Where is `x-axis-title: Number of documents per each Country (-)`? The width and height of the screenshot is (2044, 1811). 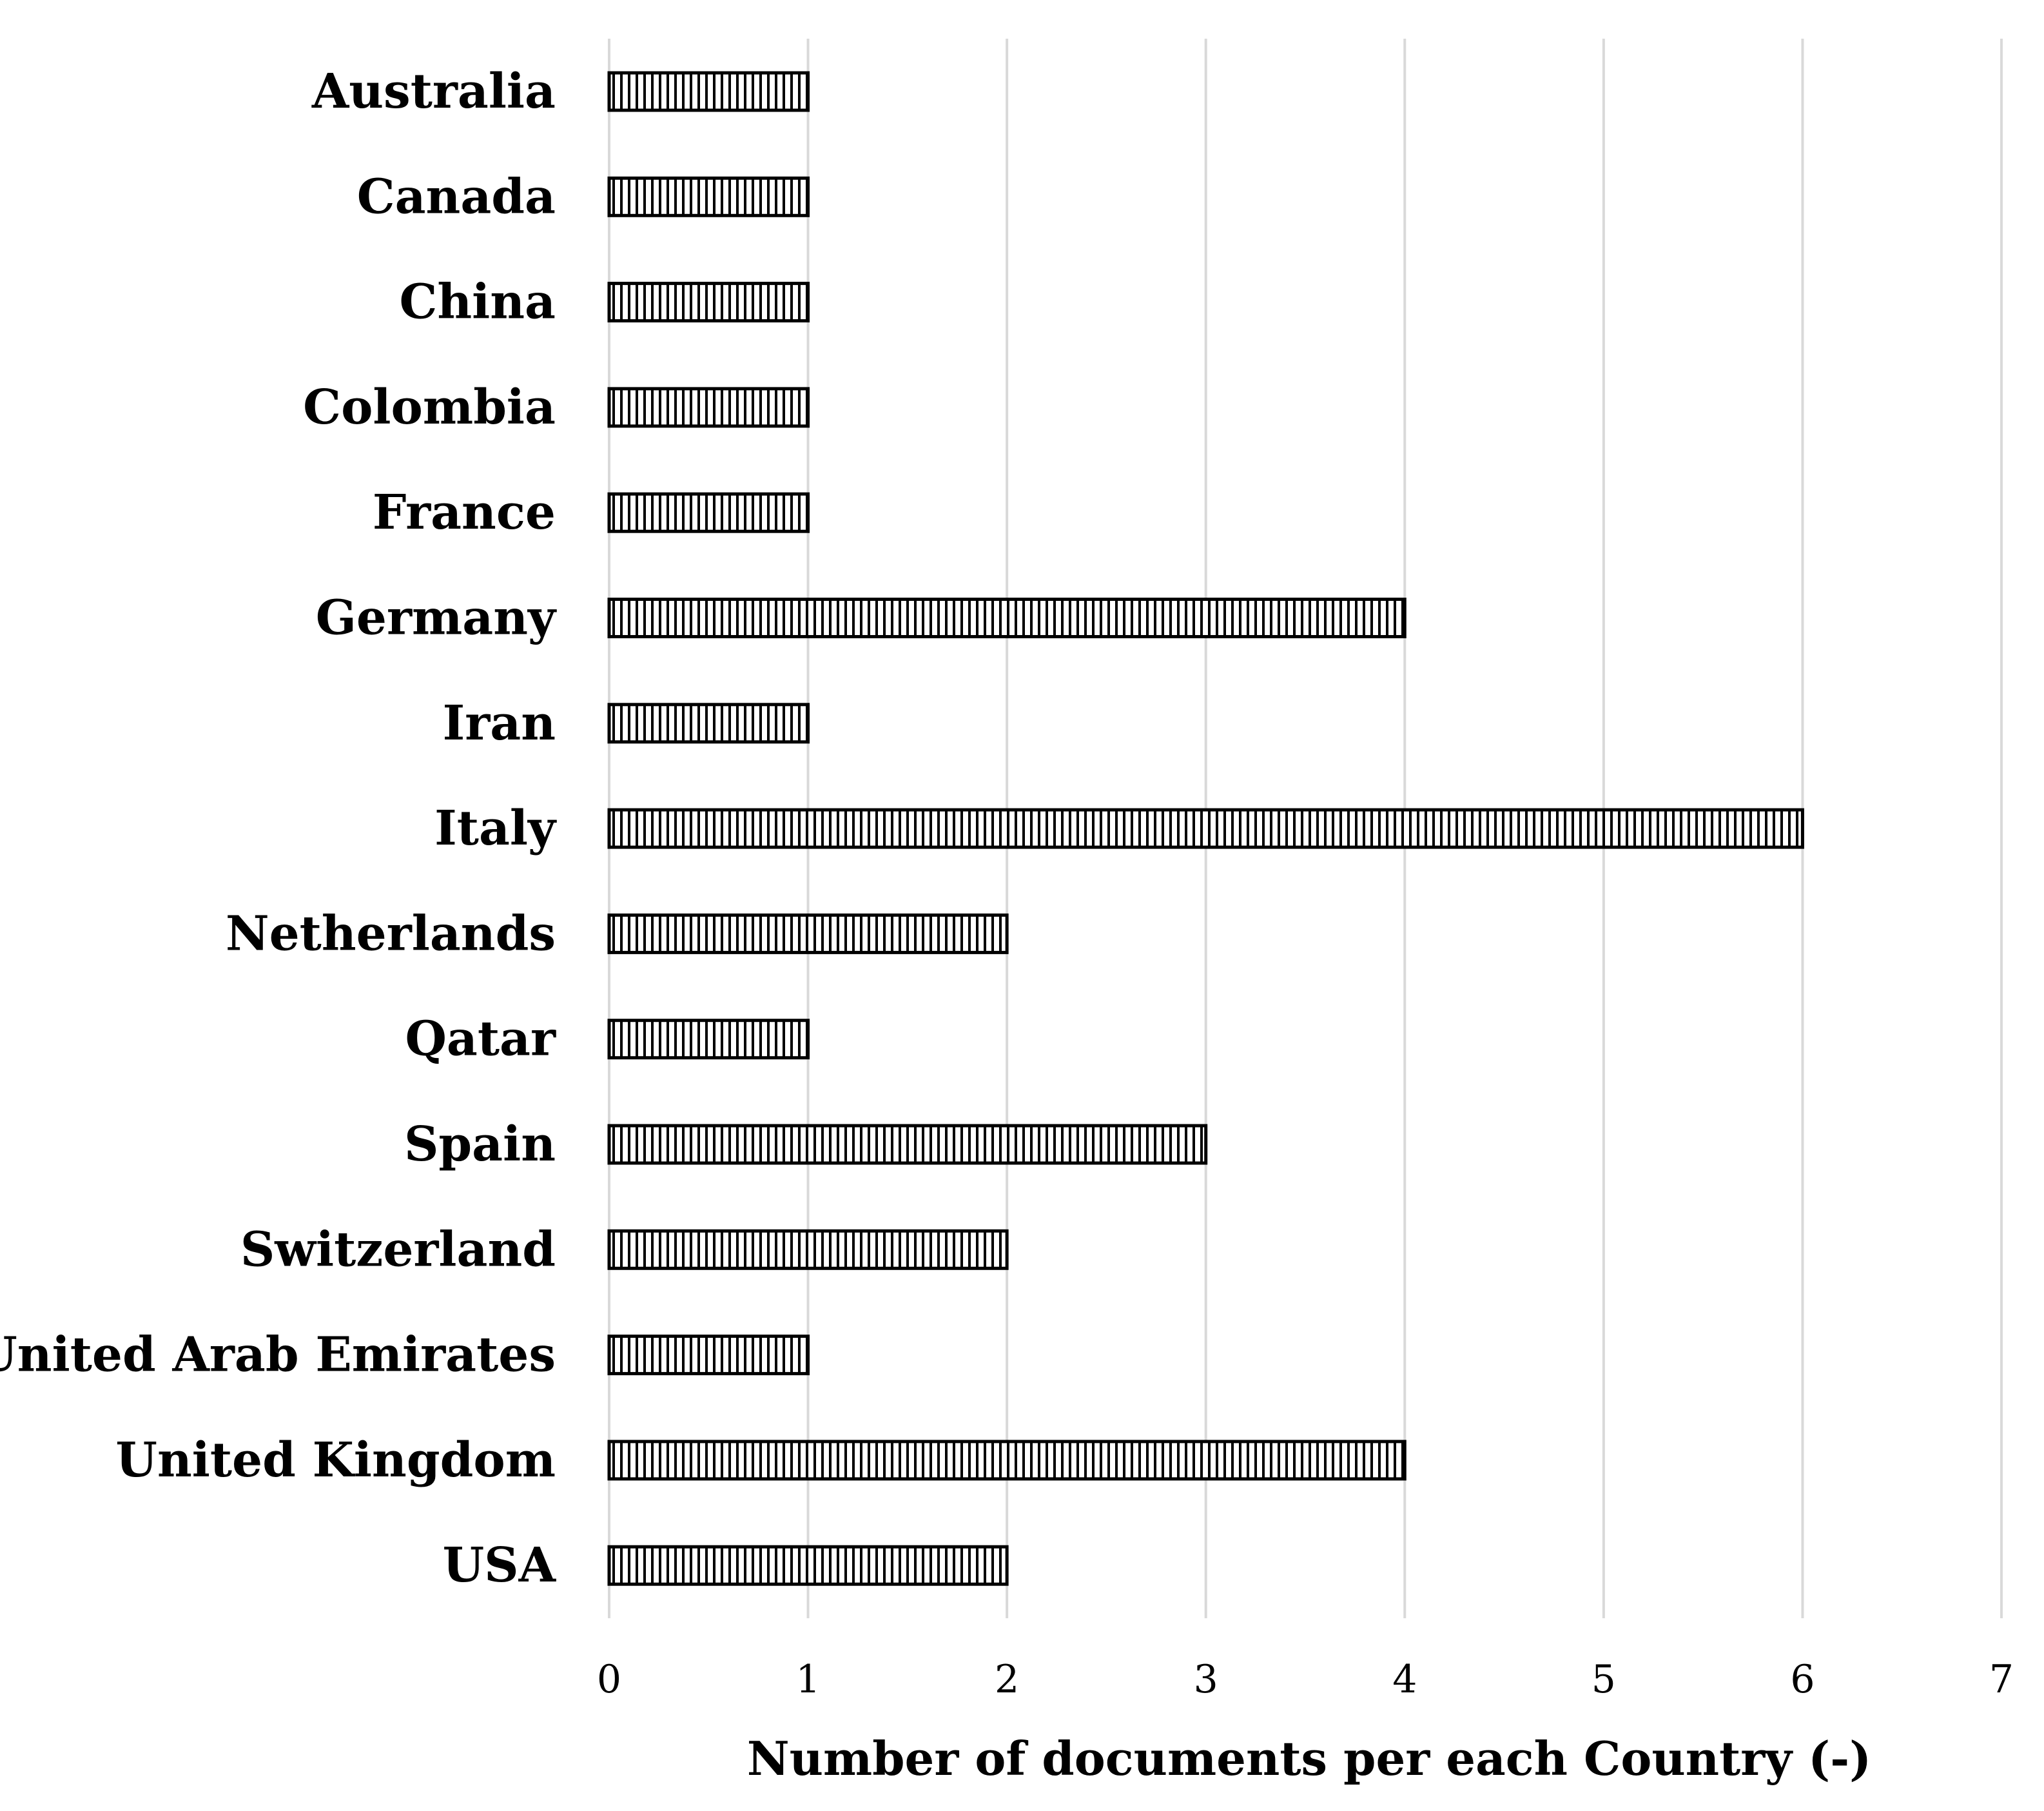 x-axis-title: Number of documents per each Country (-) is located at coordinates (1309, 1758).